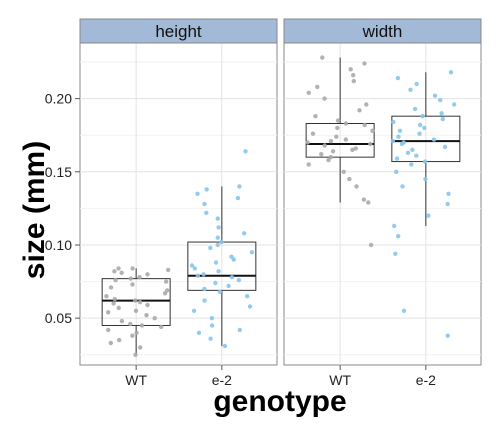  I want to click on y-axis-title: size (mm), so click(34, 210).